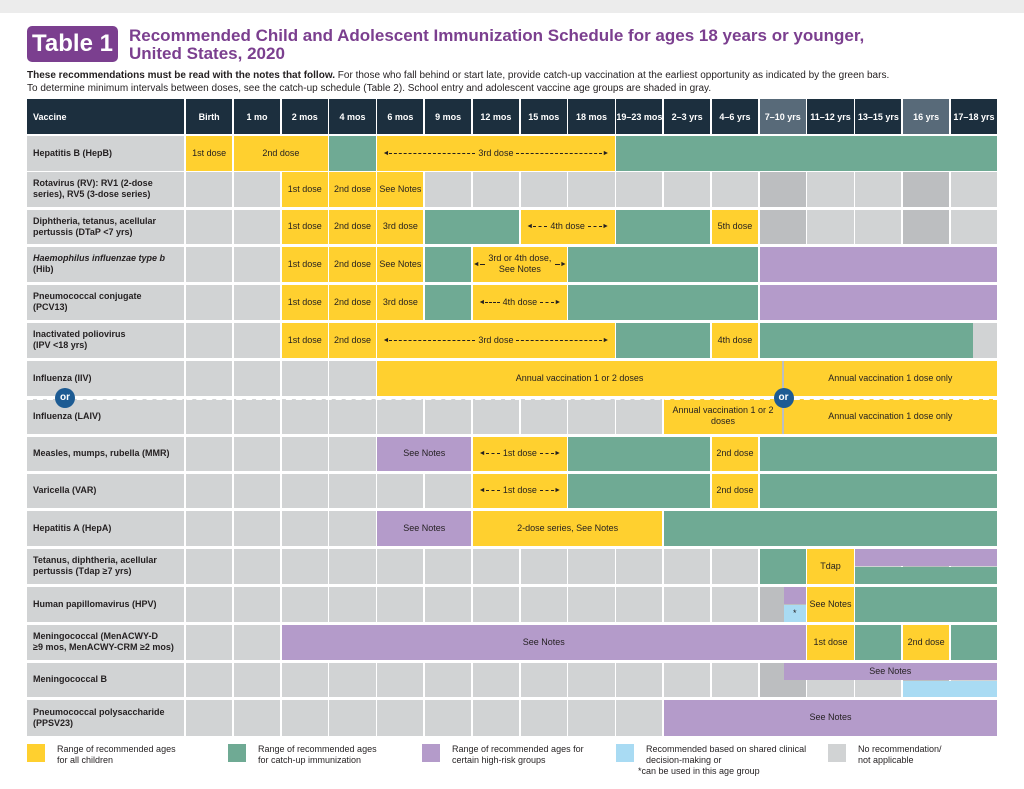 The image size is (1024, 789). I want to click on dose-segment: 2nd dose, so click(280, 153).